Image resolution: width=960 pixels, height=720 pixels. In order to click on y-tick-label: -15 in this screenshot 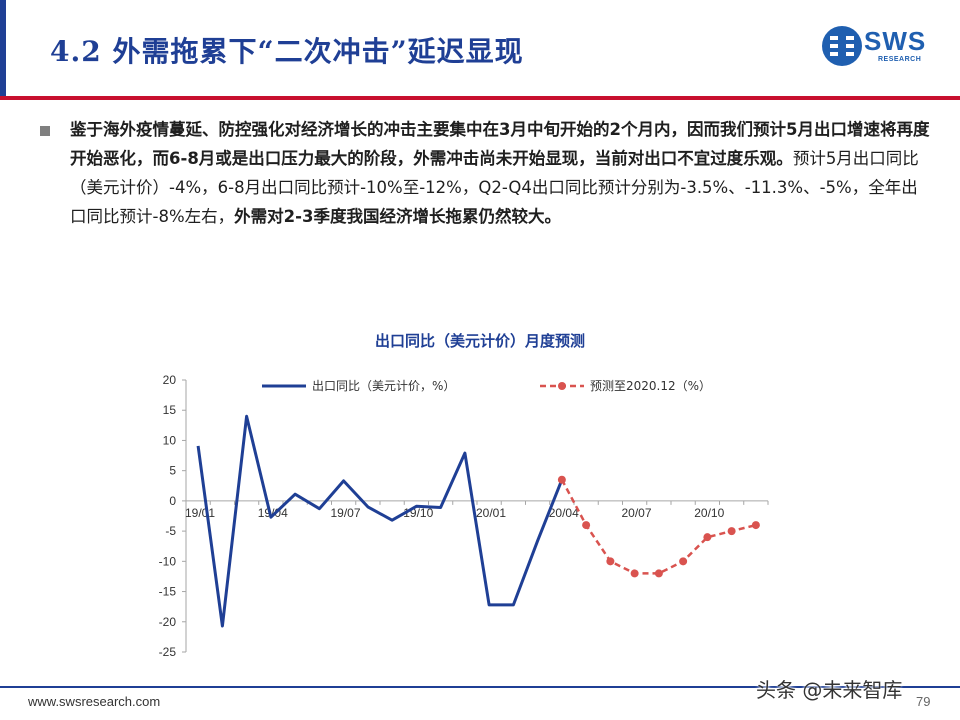, I will do `click(168, 592)`.